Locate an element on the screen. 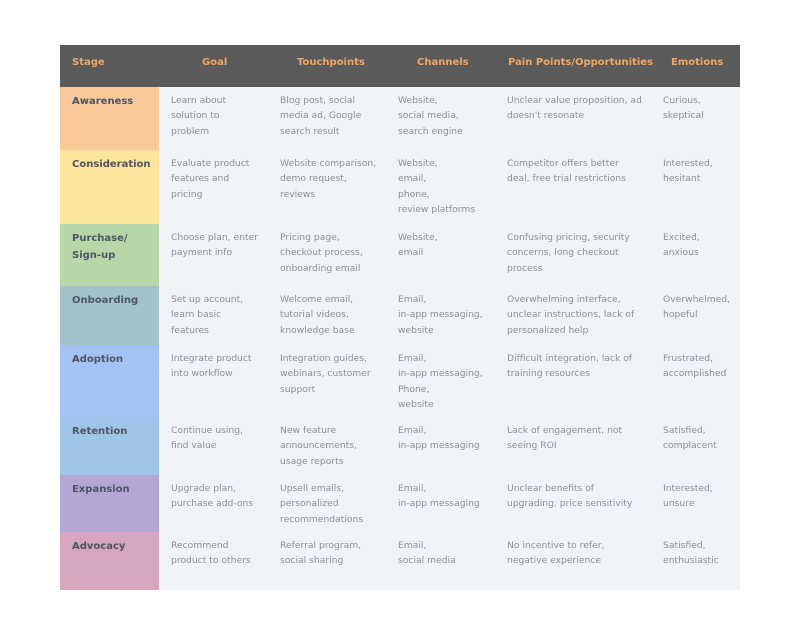  stage-label: Consideration is located at coordinates (111, 164).